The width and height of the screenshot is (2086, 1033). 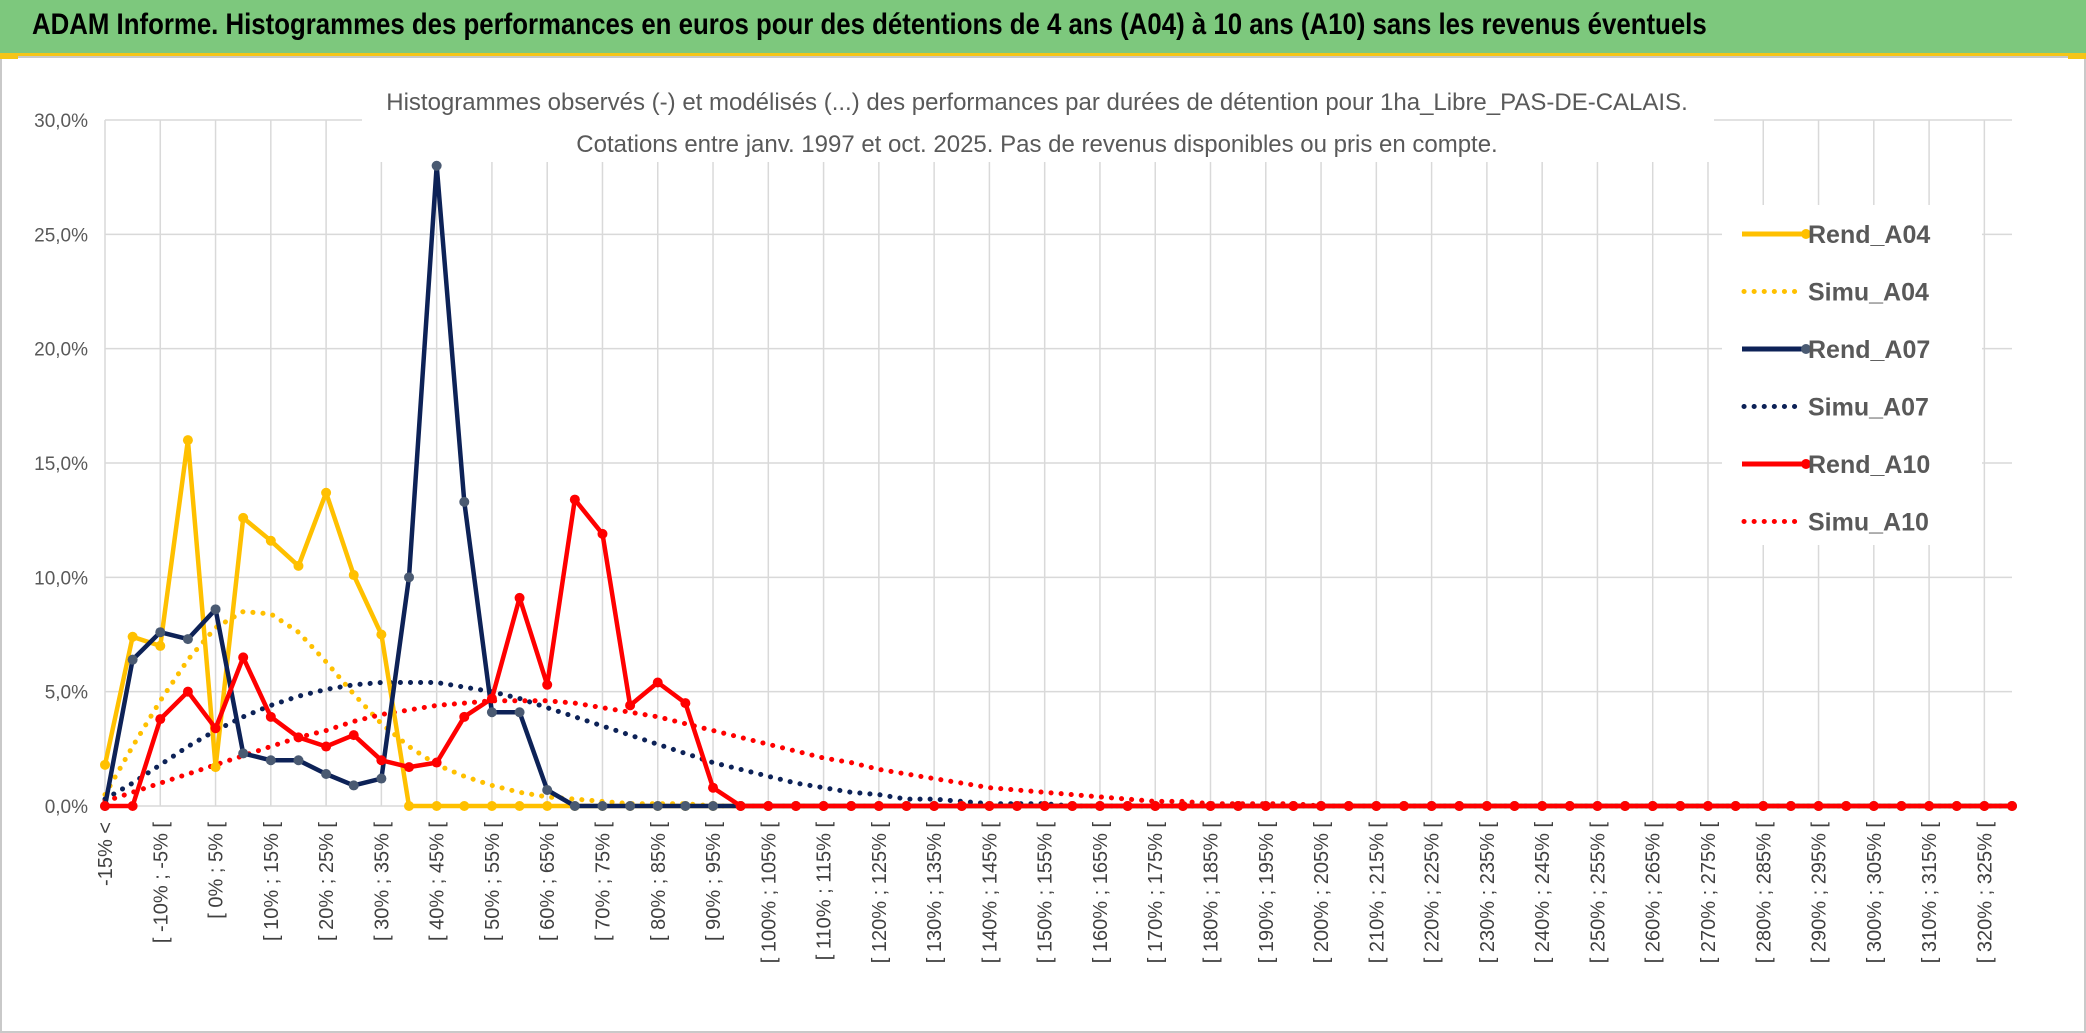 What do you see at coordinates (106, 854) in the screenshot?
I see `x-tick-label: -15% <` at bounding box center [106, 854].